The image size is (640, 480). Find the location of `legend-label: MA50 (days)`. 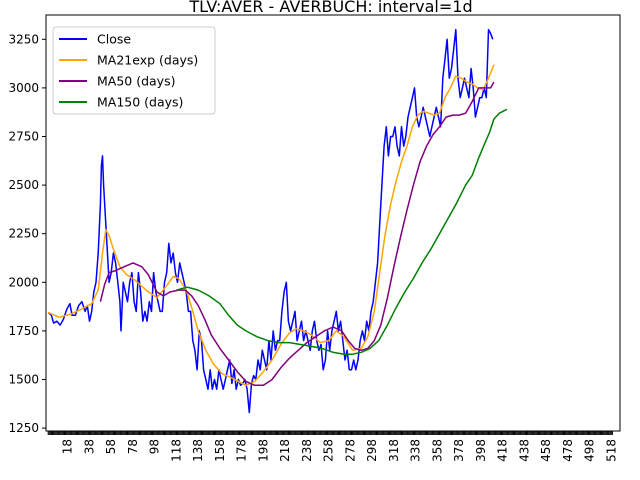

legend-label: MA50 (days) is located at coordinates (136, 81).